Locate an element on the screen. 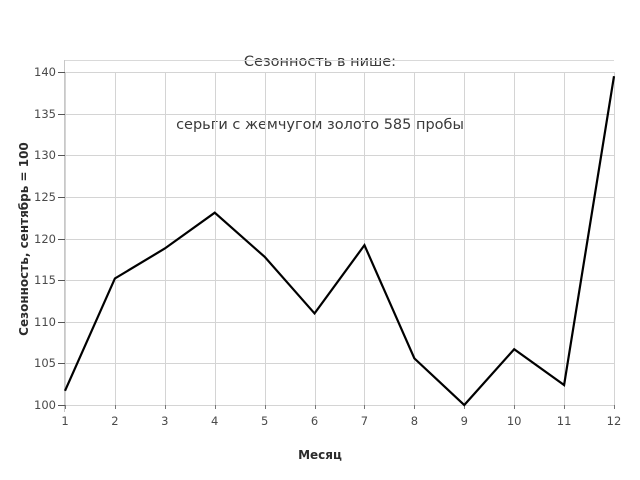 The image size is (640, 480). y-axis-spine is located at coordinates (64, 236).